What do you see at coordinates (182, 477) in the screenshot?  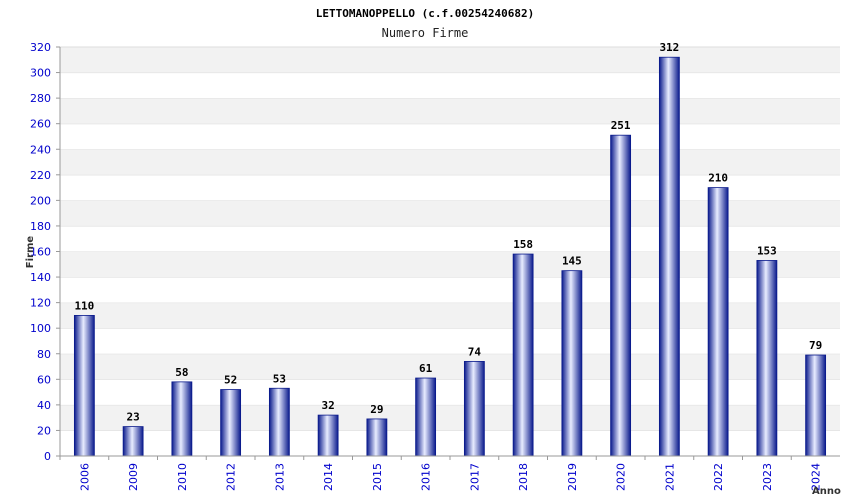 I see `x-tick-label: 2010` at bounding box center [182, 477].